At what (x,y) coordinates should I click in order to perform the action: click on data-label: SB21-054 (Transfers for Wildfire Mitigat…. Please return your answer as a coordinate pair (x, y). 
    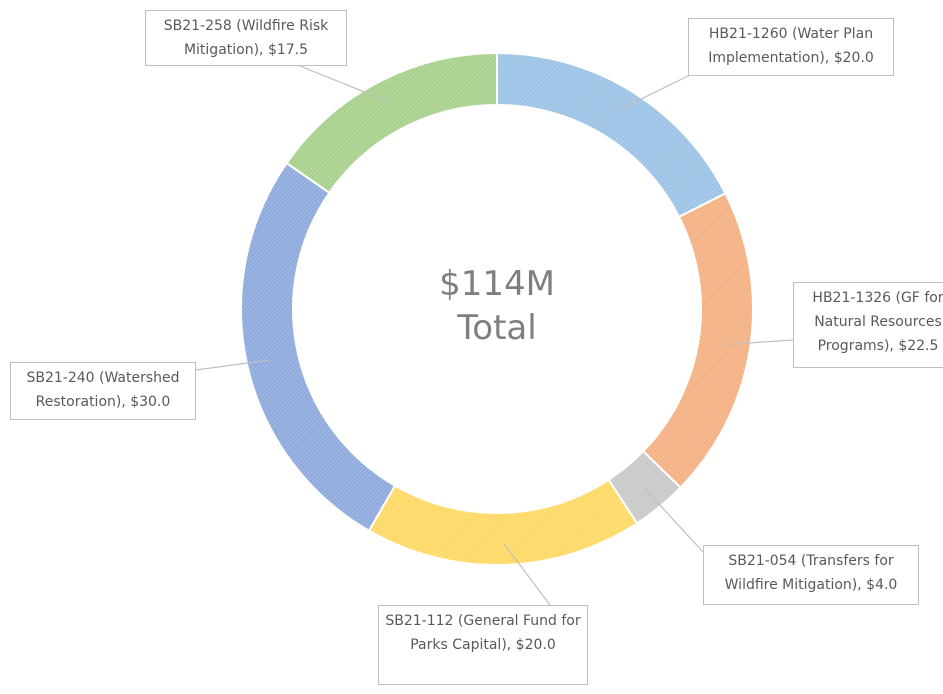
    Looking at the image, I should click on (811, 575).